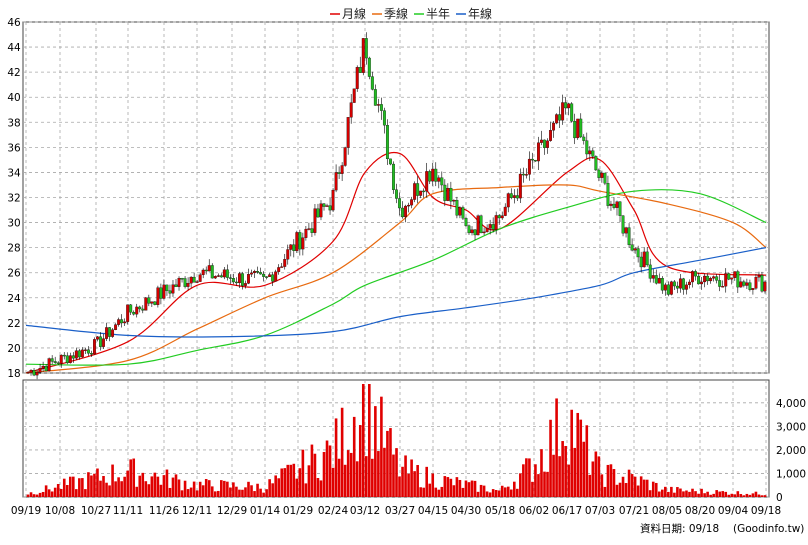 This screenshot has width=808, height=545. What do you see at coordinates (14, 48) in the screenshot?
I see `price-tick-label: 44` at bounding box center [14, 48].